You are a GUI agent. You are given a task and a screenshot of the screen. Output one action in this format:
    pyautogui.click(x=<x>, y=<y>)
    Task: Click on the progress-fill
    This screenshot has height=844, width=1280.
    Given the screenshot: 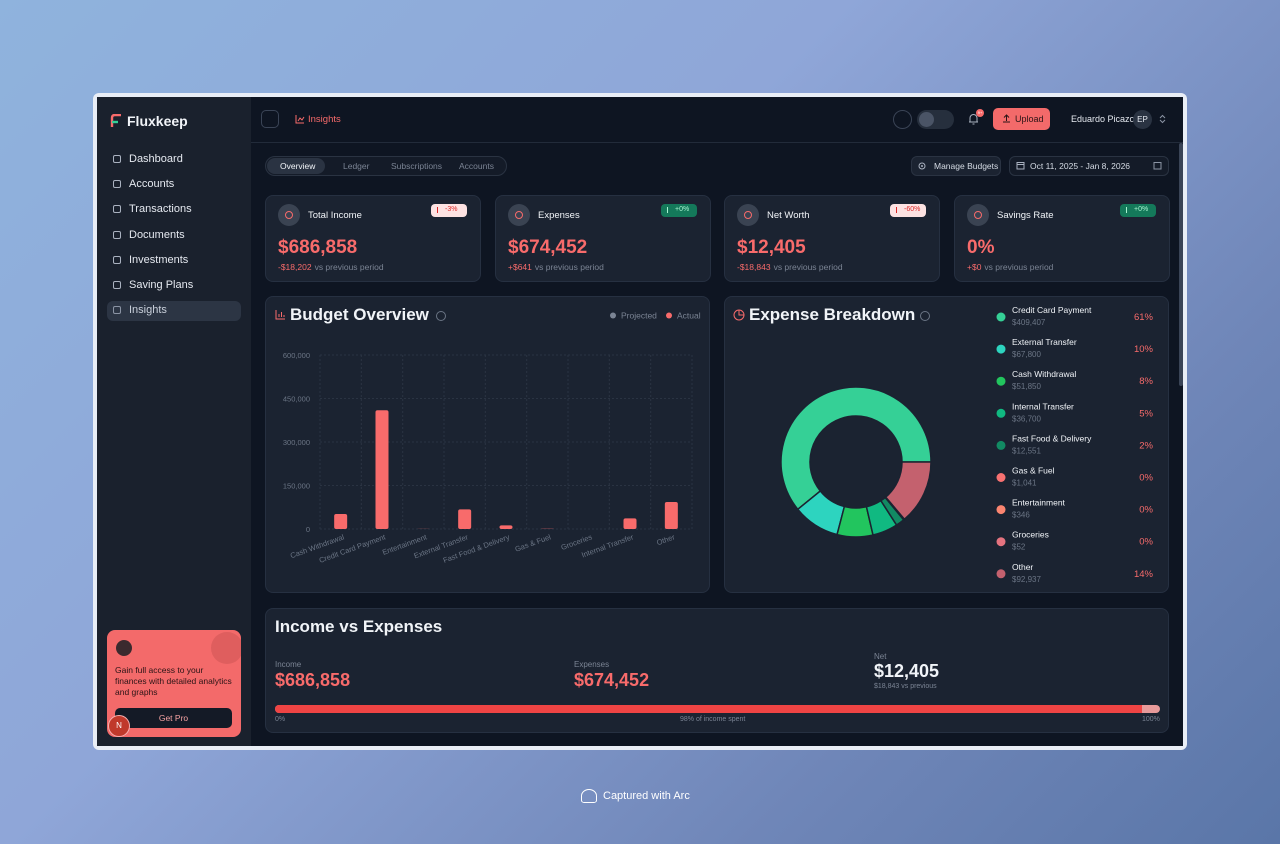 What is the action you would take?
    pyautogui.click(x=709, y=709)
    